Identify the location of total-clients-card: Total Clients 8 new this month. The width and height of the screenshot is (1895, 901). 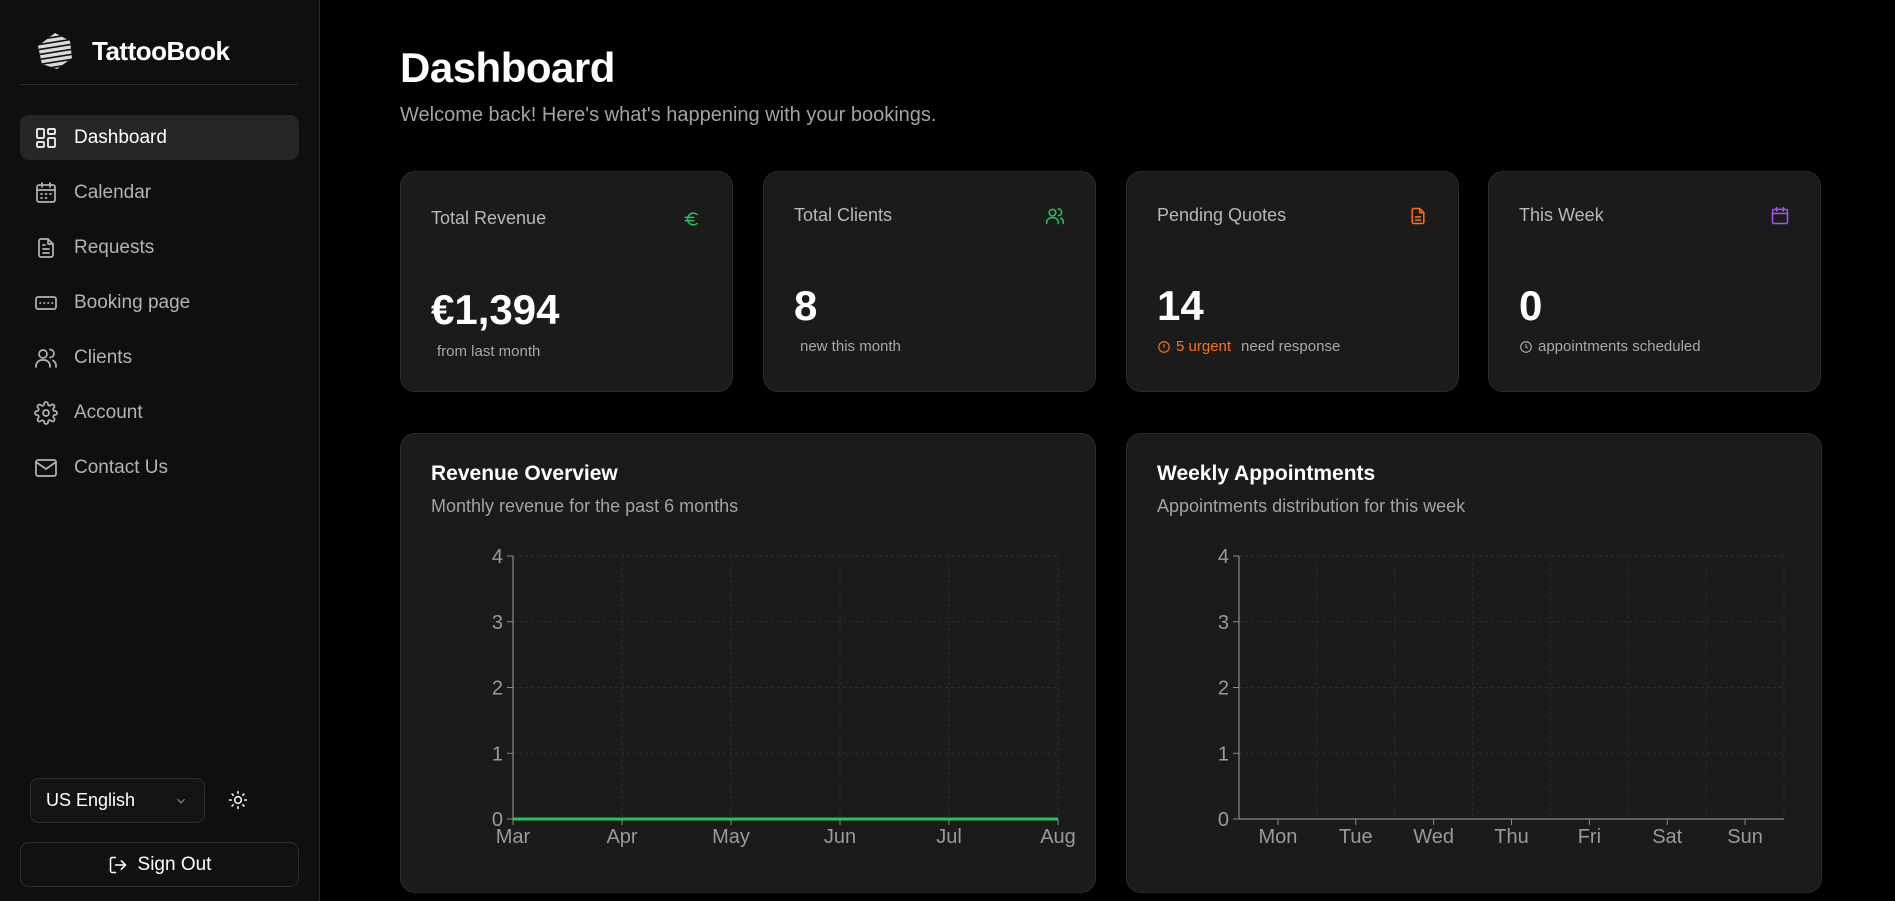
(929, 281).